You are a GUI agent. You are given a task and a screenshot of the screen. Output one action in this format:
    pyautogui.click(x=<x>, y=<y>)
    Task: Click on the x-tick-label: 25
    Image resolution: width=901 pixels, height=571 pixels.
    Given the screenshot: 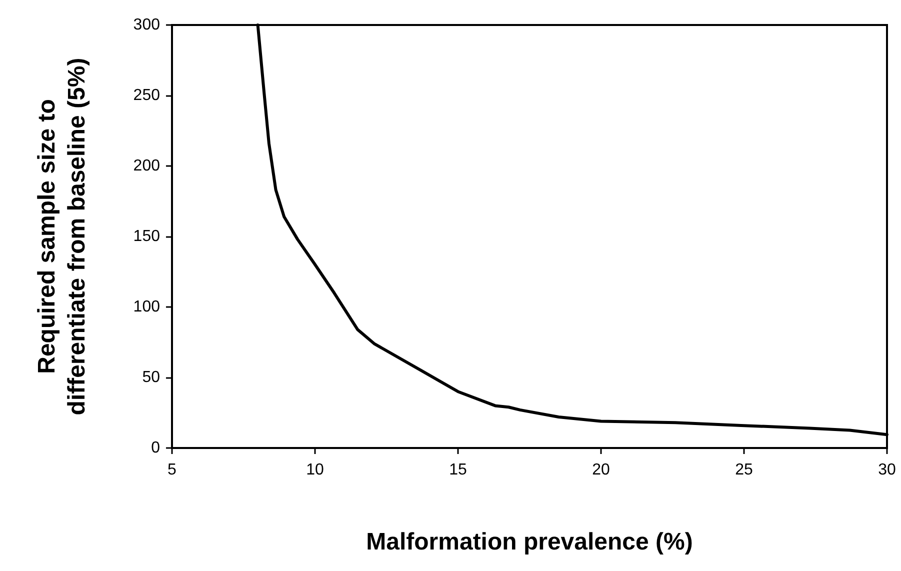 What is the action you would take?
    pyautogui.click(x=744, y=470)
    